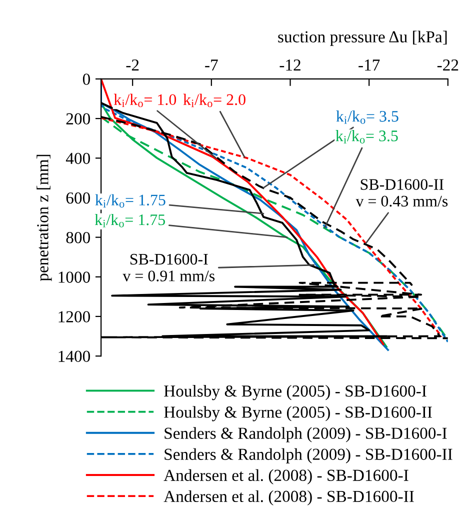 This screenshot has width=470, height=516. I want to click on y-tick-label: 1200, so click(74, 316).